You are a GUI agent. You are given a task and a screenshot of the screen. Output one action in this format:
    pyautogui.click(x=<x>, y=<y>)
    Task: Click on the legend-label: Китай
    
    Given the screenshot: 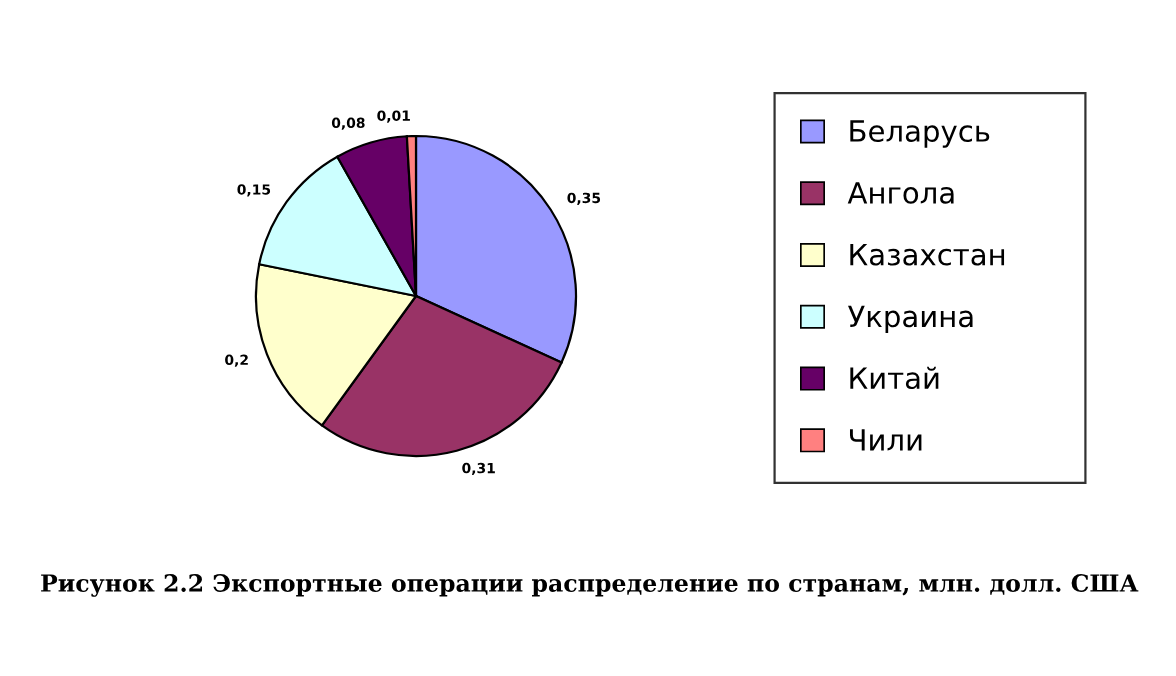 What is the action you would take?
    pyautogui.click(x=894, y=378)
    